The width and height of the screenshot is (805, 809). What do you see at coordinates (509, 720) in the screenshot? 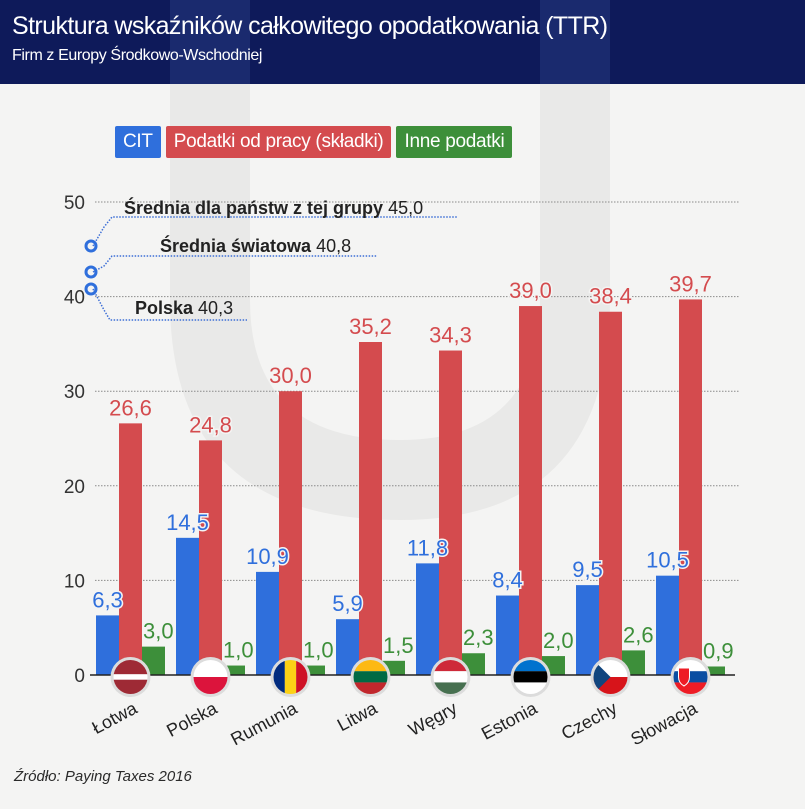
I see `x-tick-label-5: Estonia` at bounding box center [509, 720].